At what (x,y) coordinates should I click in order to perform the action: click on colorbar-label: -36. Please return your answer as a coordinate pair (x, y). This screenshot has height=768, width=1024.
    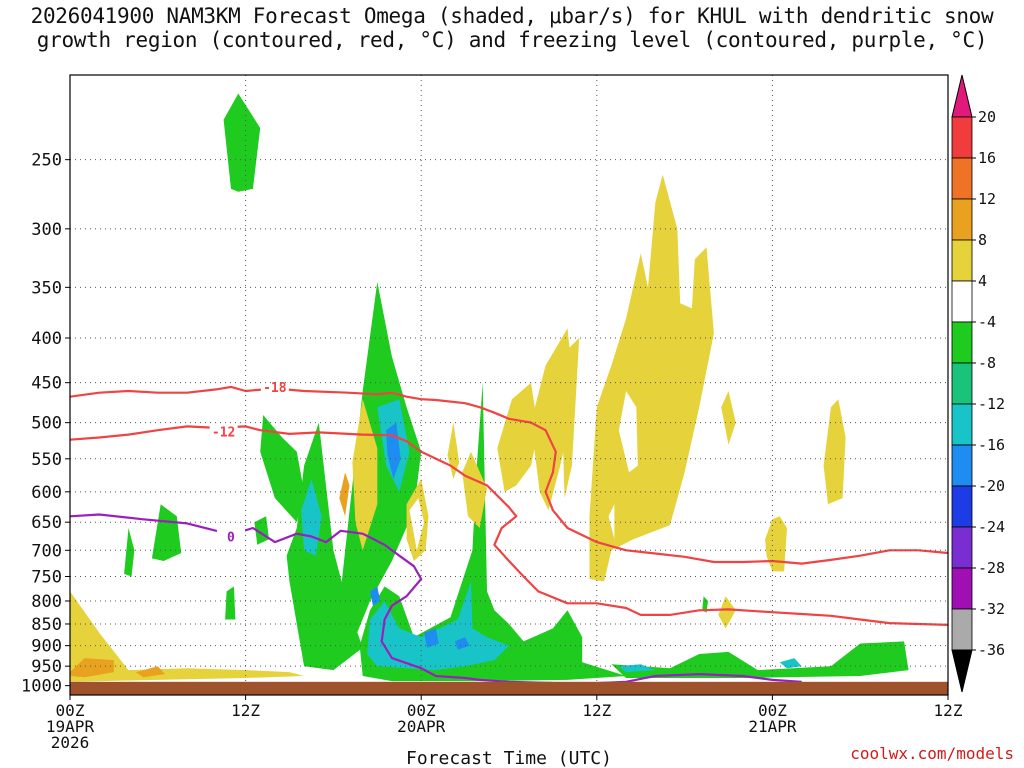
    Looking at the image, I should click on (991, 650).